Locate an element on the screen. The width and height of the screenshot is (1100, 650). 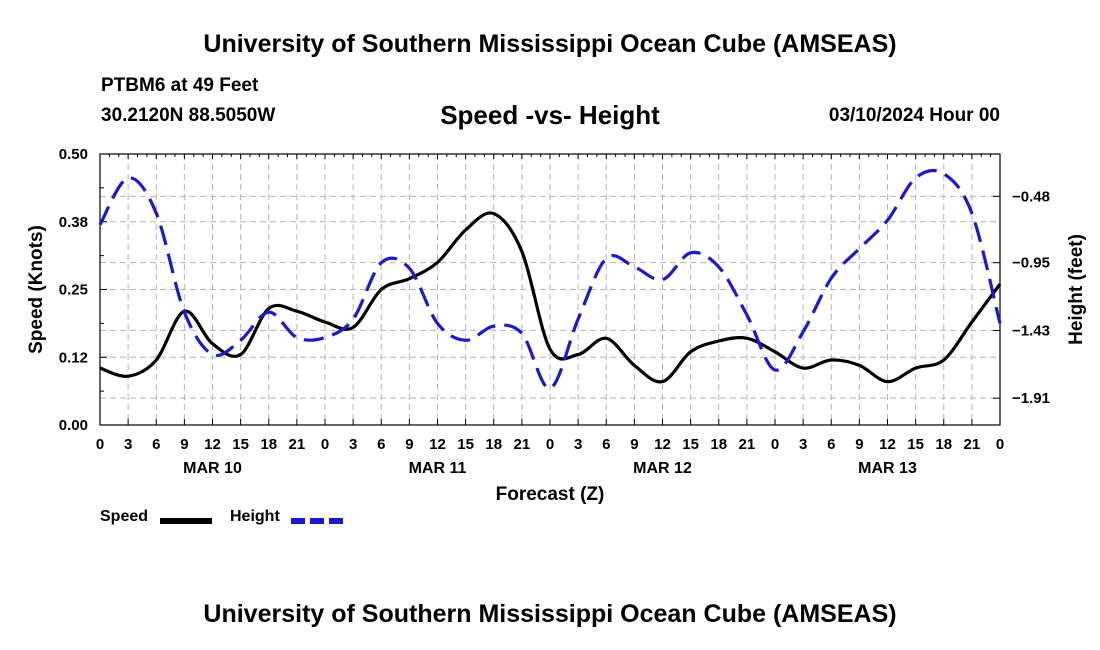
x-day-label: MAR 13 is located at coordinates (887, 468).